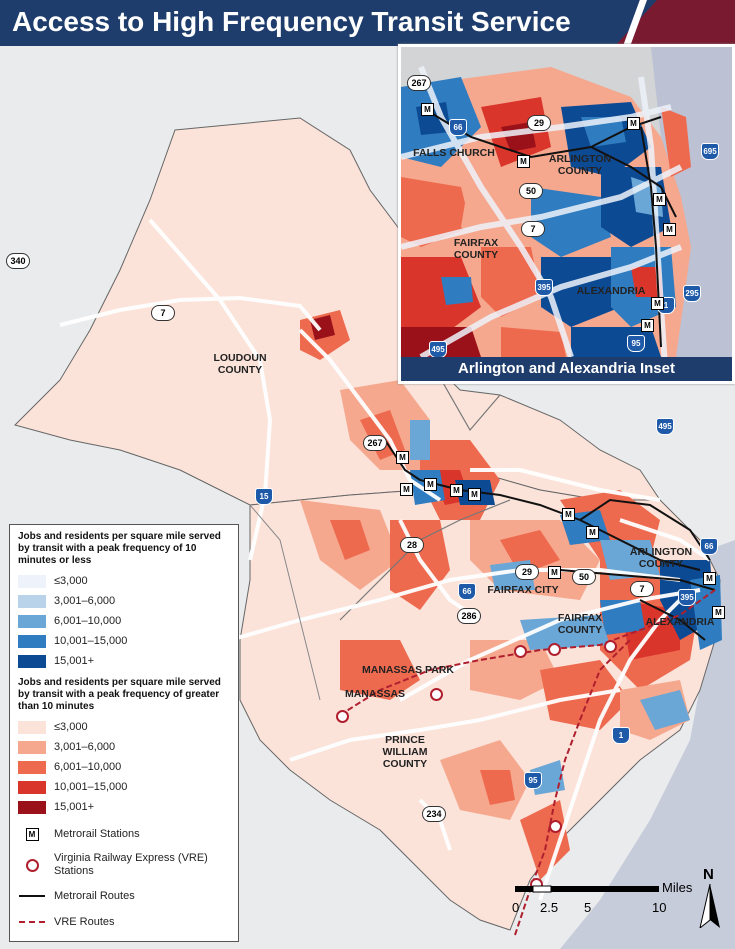 This screenshot has width=735, height=949. I want to click on scale-tick-10: 10, so click(659, 907).